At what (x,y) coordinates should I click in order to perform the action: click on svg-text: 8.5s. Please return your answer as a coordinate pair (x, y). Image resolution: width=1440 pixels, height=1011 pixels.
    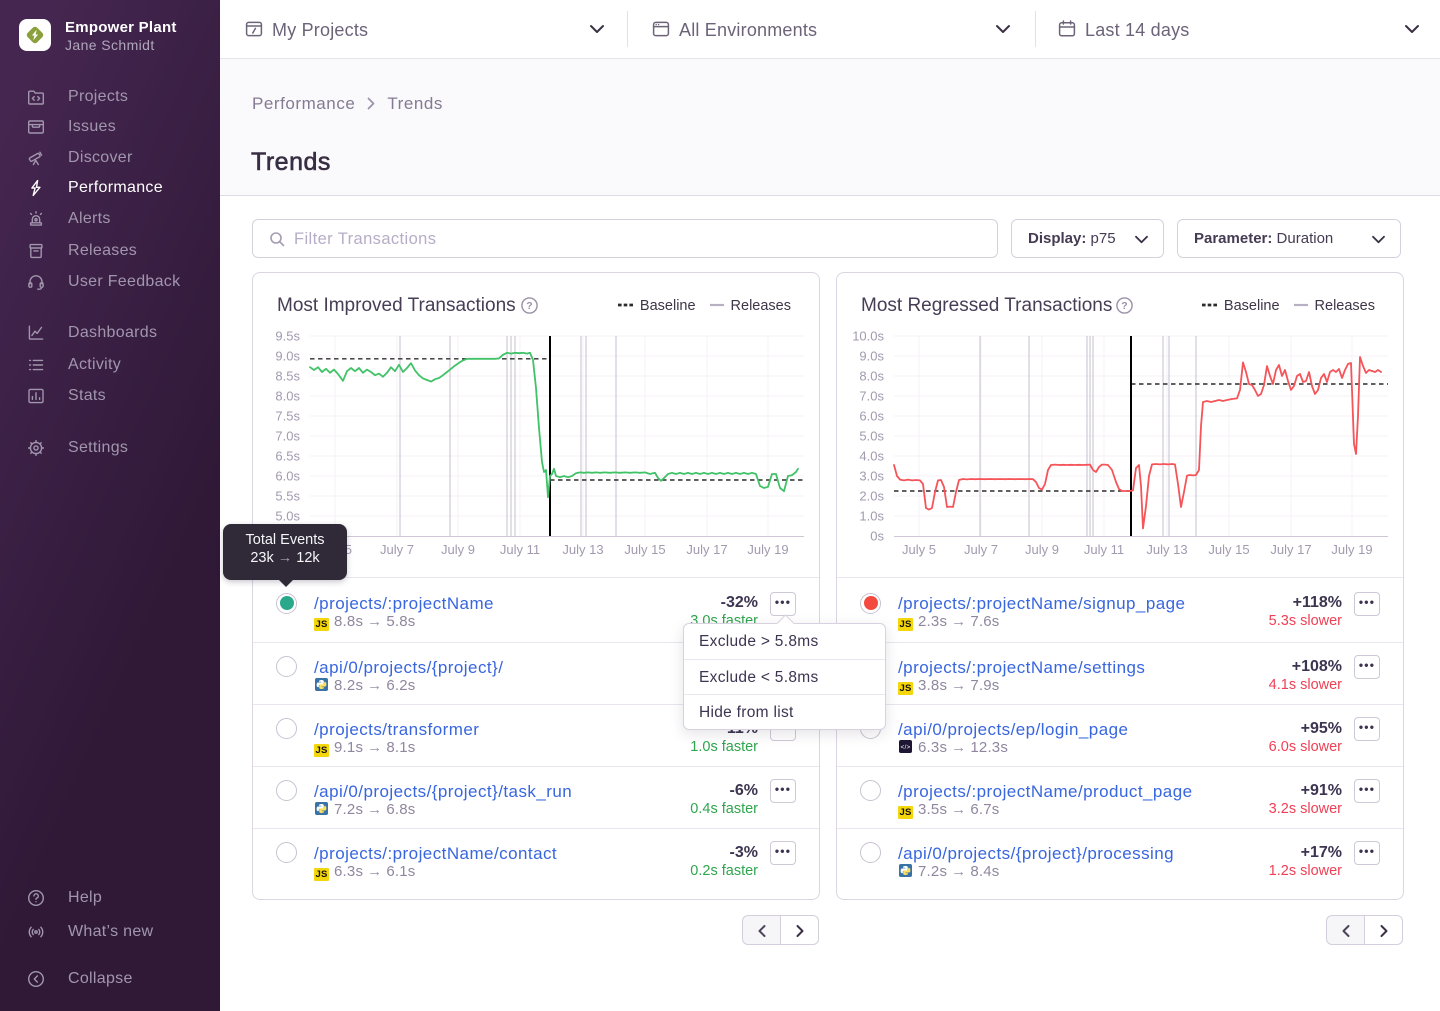
    Looking at the image, I should click on (287, 376).